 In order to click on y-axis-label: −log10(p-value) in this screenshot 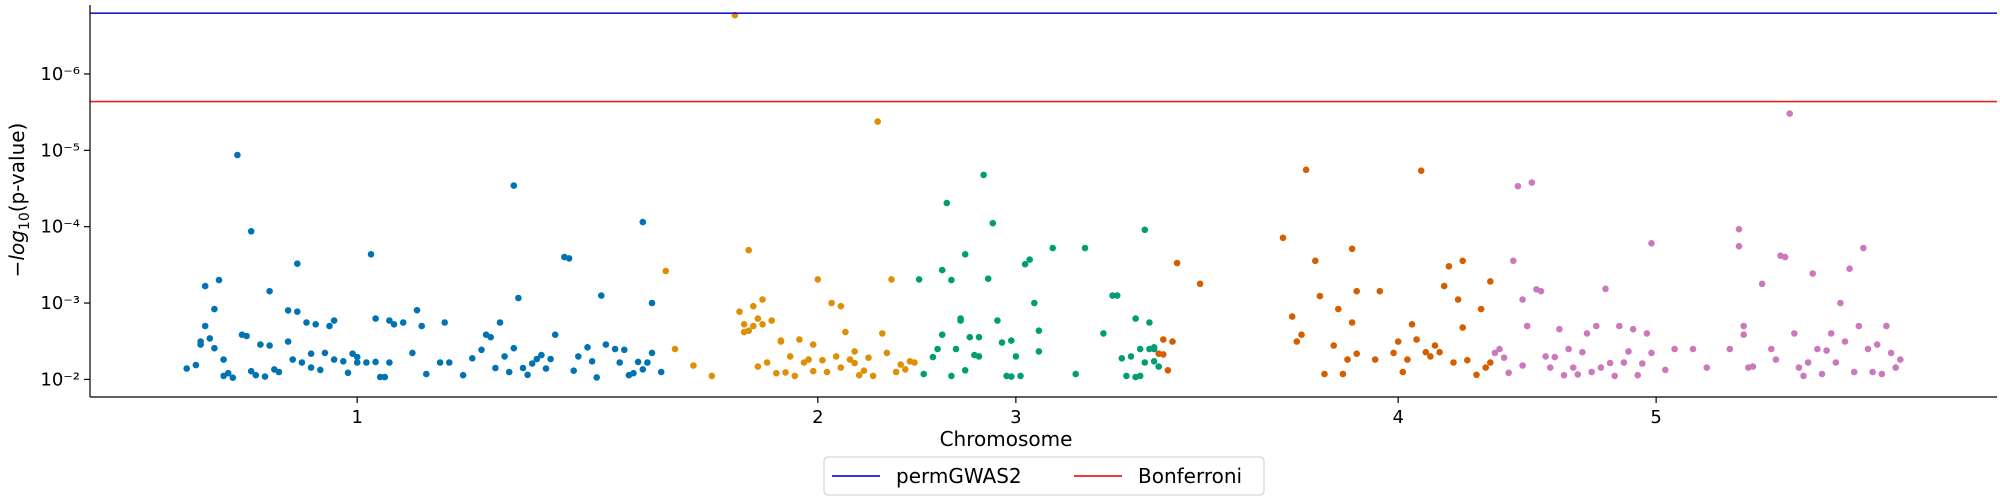, I will do `click(19, 200)`.